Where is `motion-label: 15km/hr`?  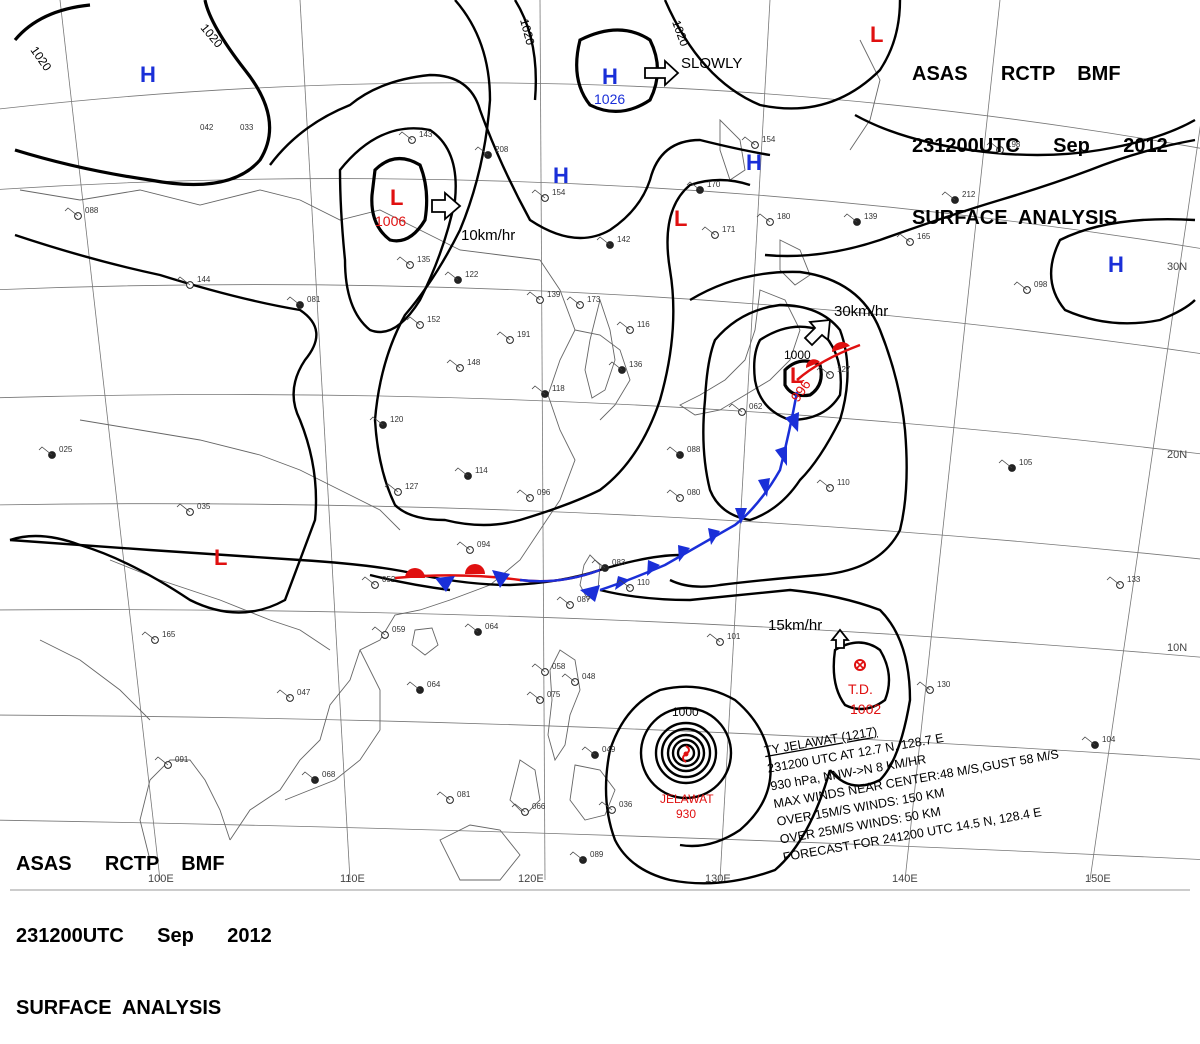
motion-label: 15km/hr is located at coordinates (795, 625).